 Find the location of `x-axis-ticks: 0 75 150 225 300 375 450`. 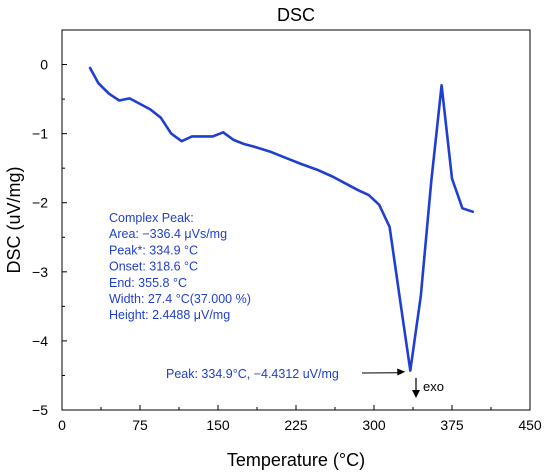

x-axis-ticks: 0 75 150 225 300 375 450 is located at coordinates (300, 419).